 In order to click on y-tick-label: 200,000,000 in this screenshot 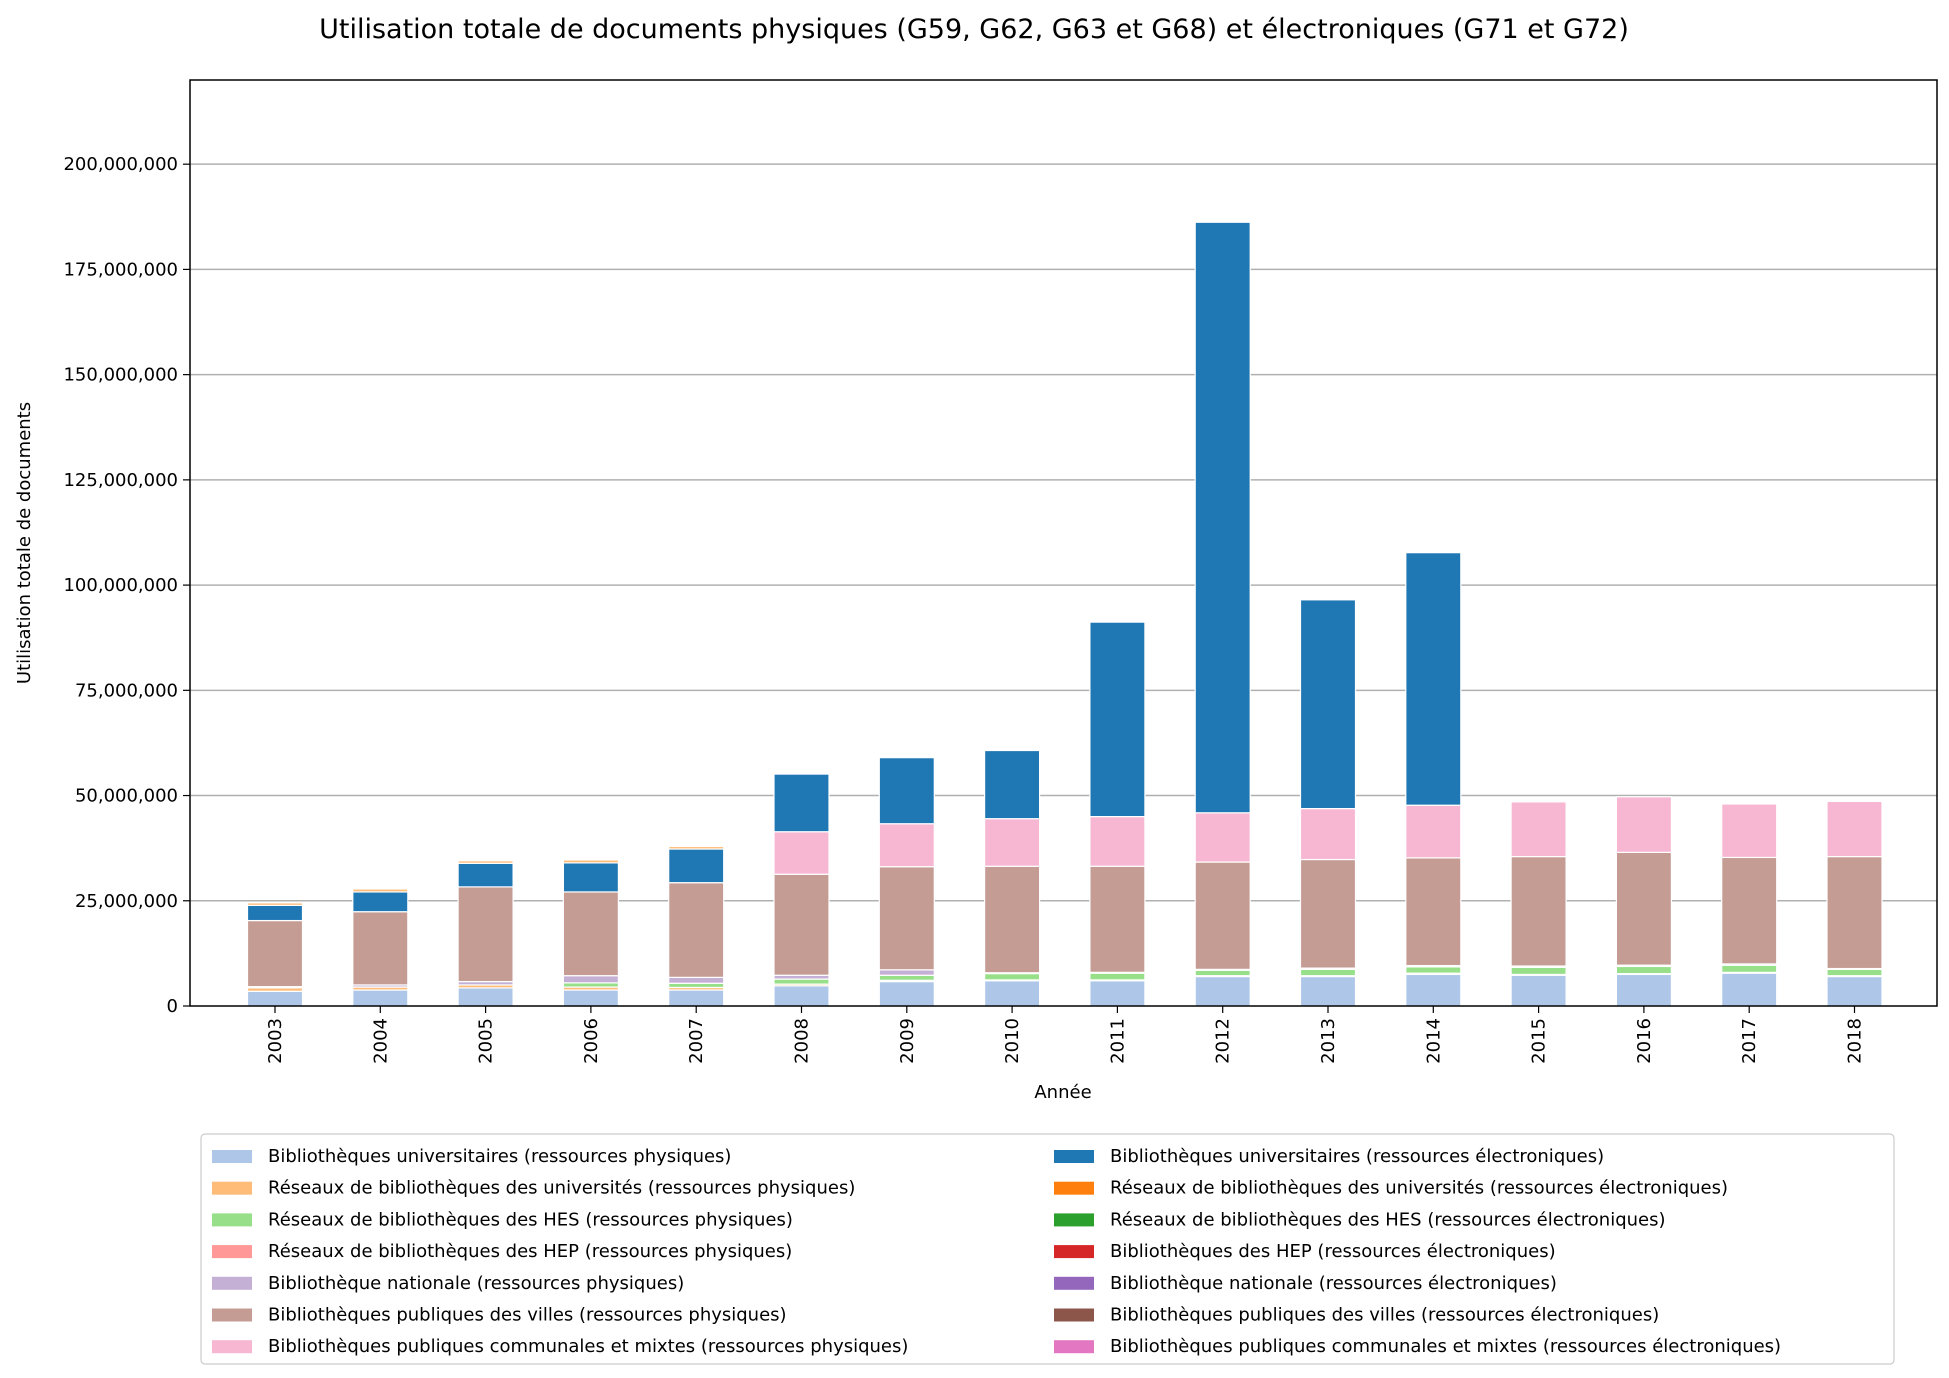, I will do `click(120, 164)`.